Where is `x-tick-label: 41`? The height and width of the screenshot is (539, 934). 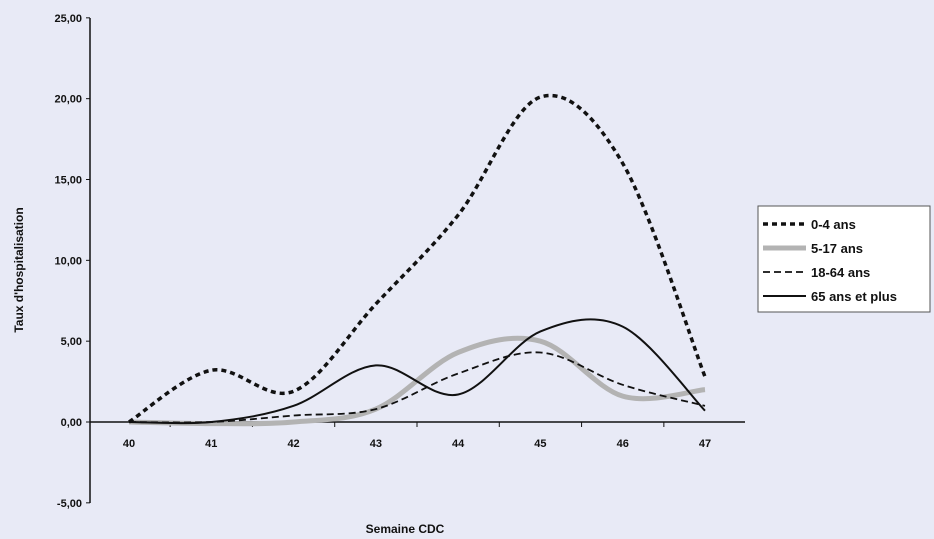 x-tick-label: 41 is located at coordinates (211, 444).